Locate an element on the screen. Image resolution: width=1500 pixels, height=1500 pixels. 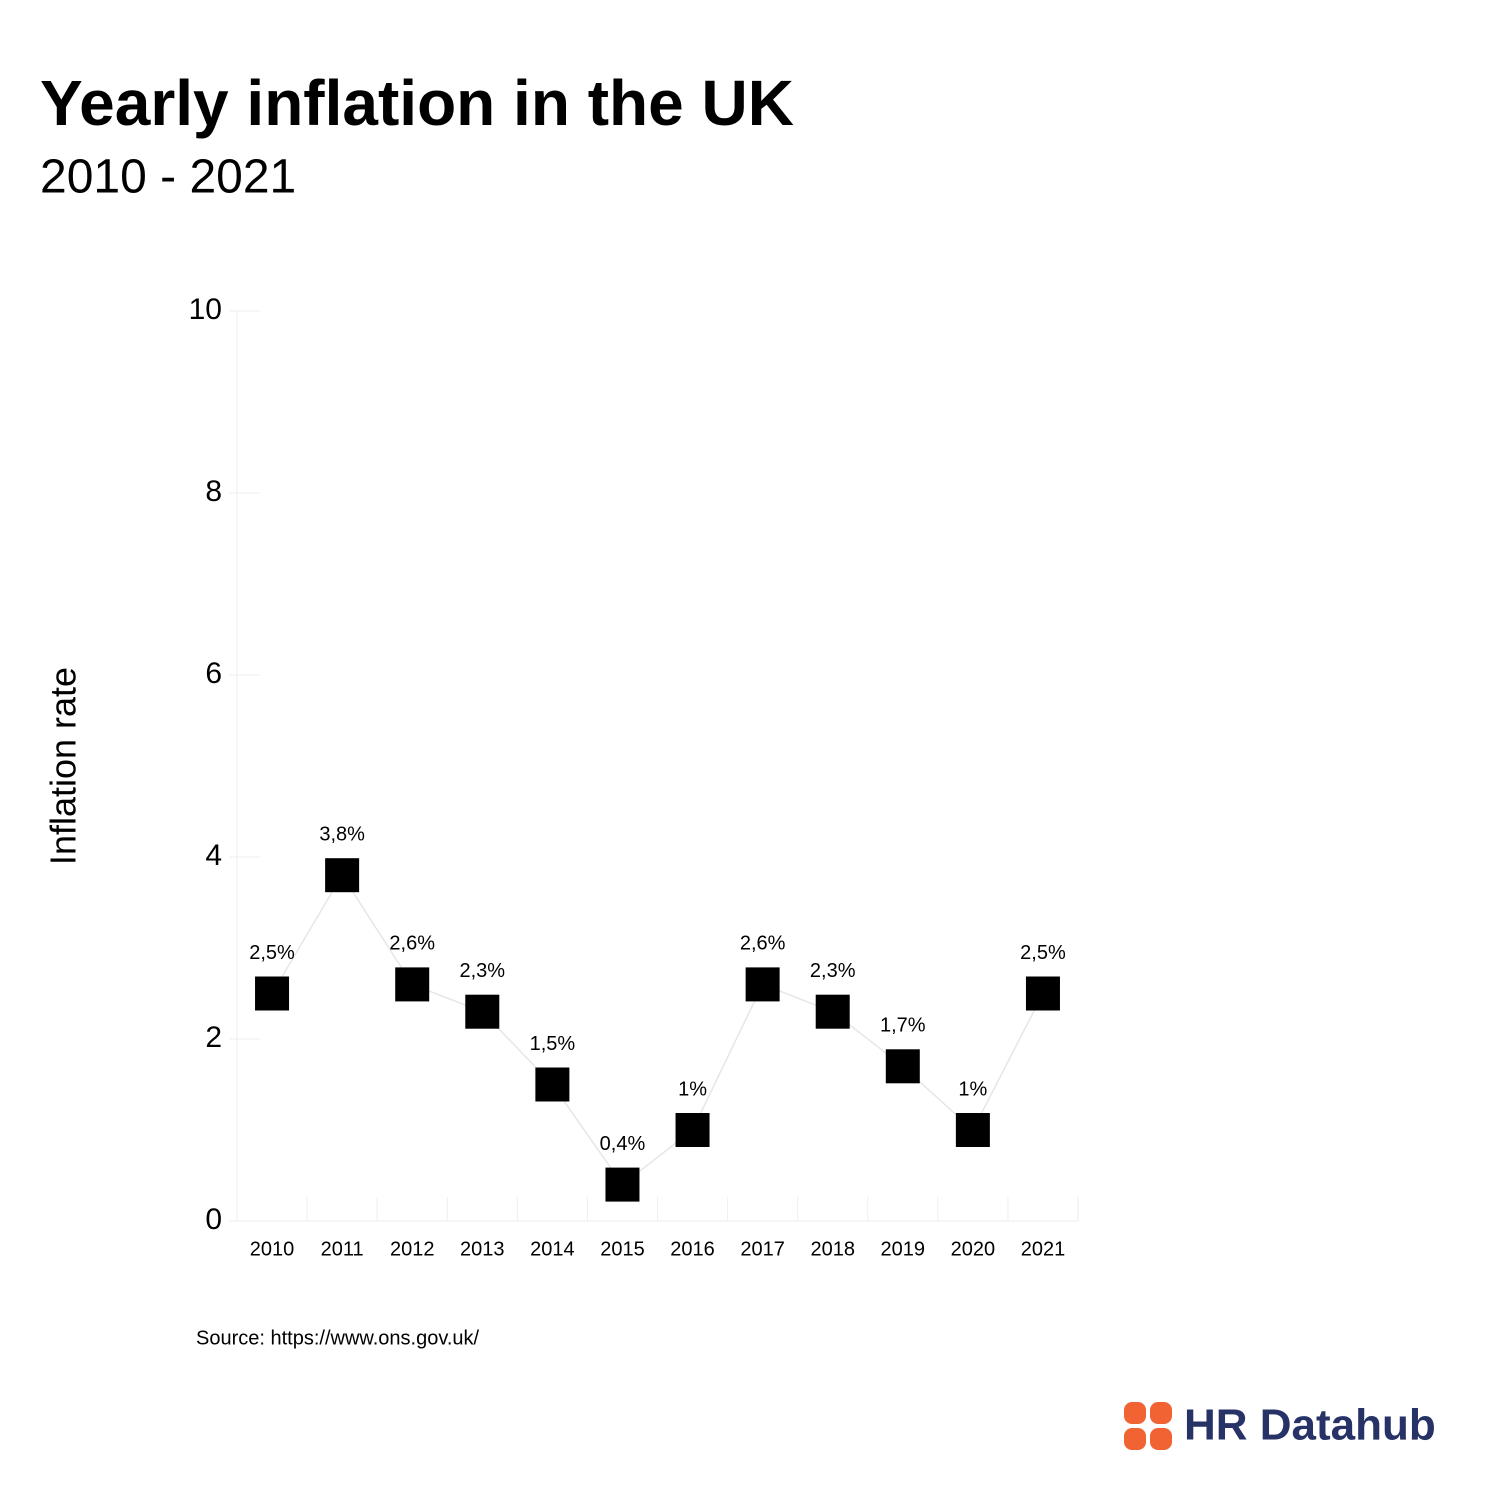
x-tick-label: 2016 is located at coordinates (692, 1249).